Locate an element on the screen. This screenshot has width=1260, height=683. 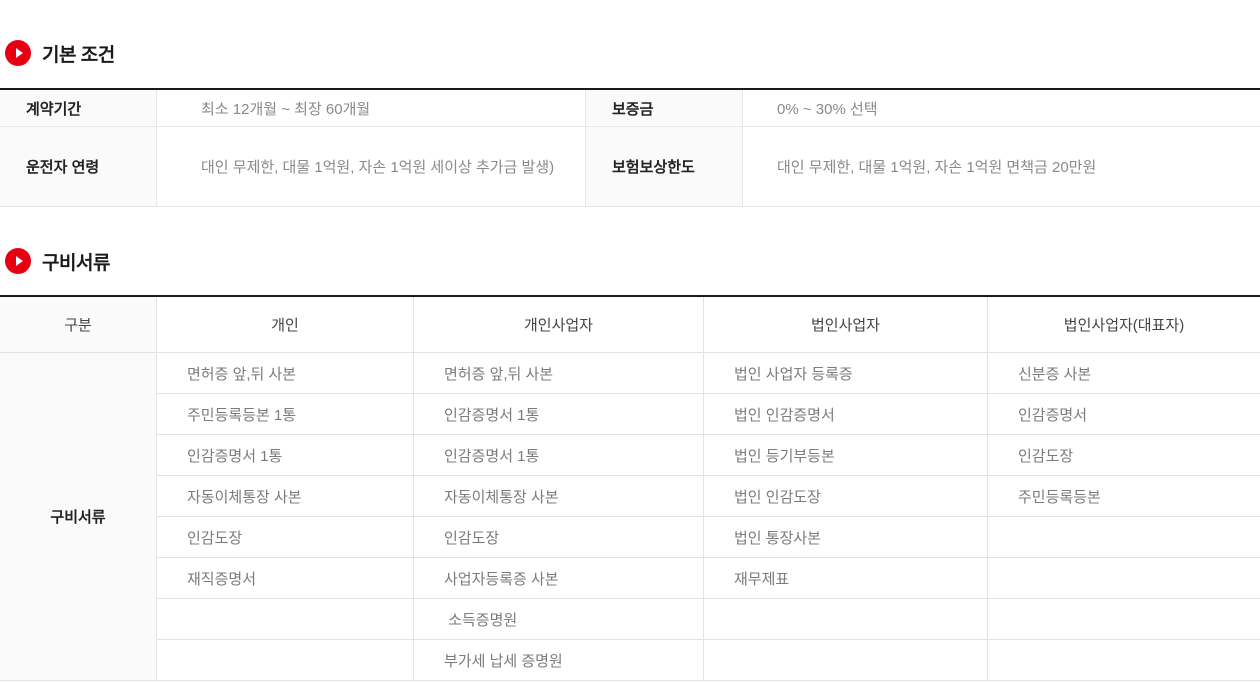
row-label-driver-age: 운전자 연령 is located at coordinates (78, 167).